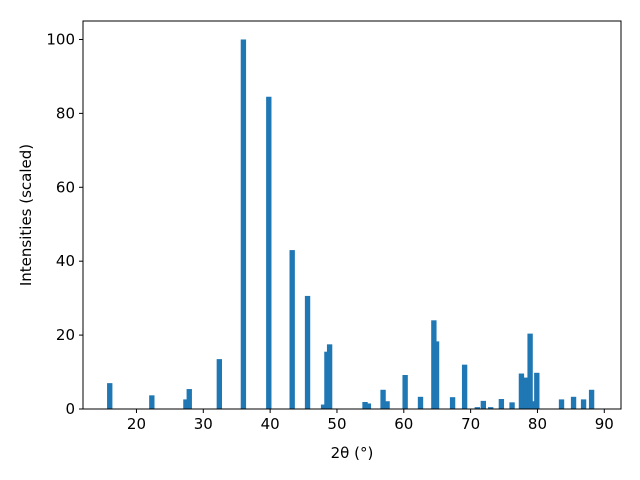  Describe the element at coordinates (65, 113) in the screenshot. I see `y-tick-label: 80` at that location.